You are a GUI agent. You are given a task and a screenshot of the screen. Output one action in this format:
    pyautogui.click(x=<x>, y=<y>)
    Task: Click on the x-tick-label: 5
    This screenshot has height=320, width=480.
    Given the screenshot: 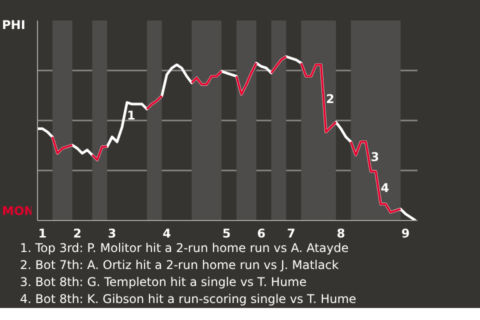 What is the action you would take?
    pyautogui.click(x=226, y=233)
    